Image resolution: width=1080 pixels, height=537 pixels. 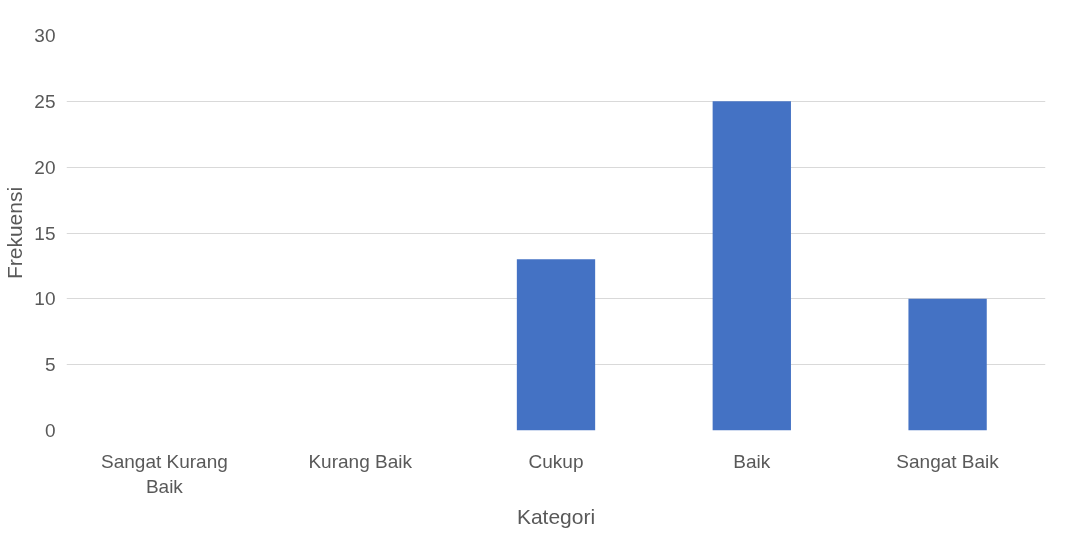 I want to click on y-axis-title: Frekuensi, so click(x=15, y=233).